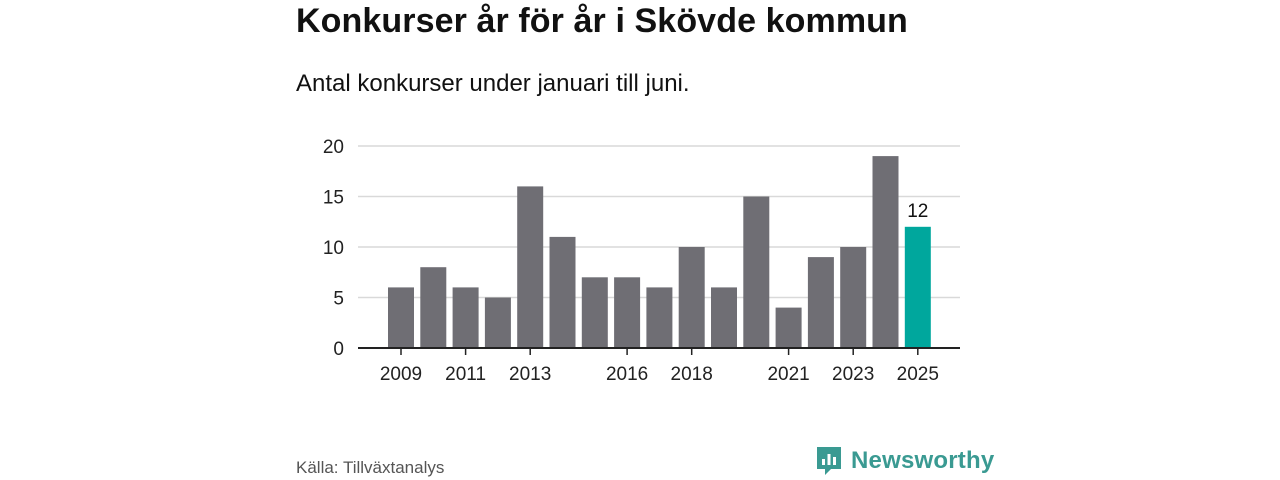 Image resolution: width=1280 pixels, height=480 pixels. What do you see at coordinates (602, 21) in the screenshot?
I see `chart-title: Konkurser år för år i Skövde kommun` at bounding box center [602, 21].